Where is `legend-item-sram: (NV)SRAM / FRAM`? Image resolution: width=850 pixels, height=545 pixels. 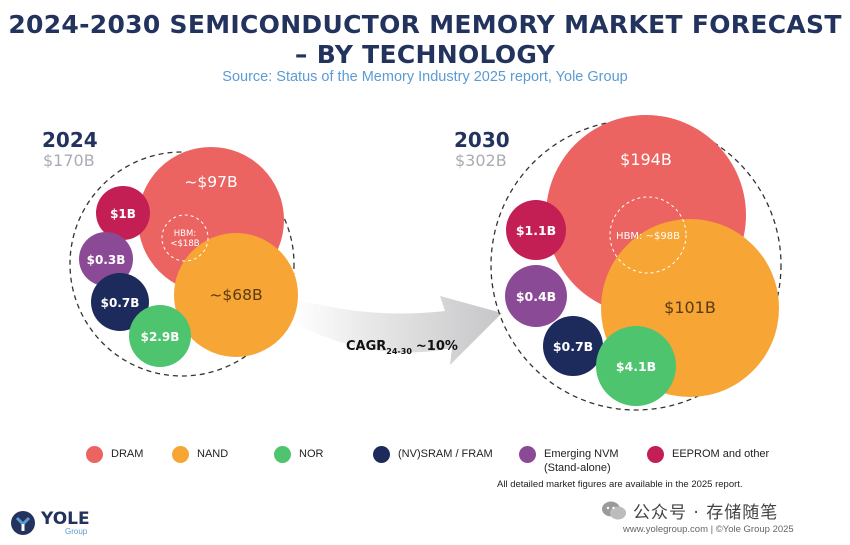 legend-item-sram: (NV)SRAM / FRAM is located at coordinates (433, 454).